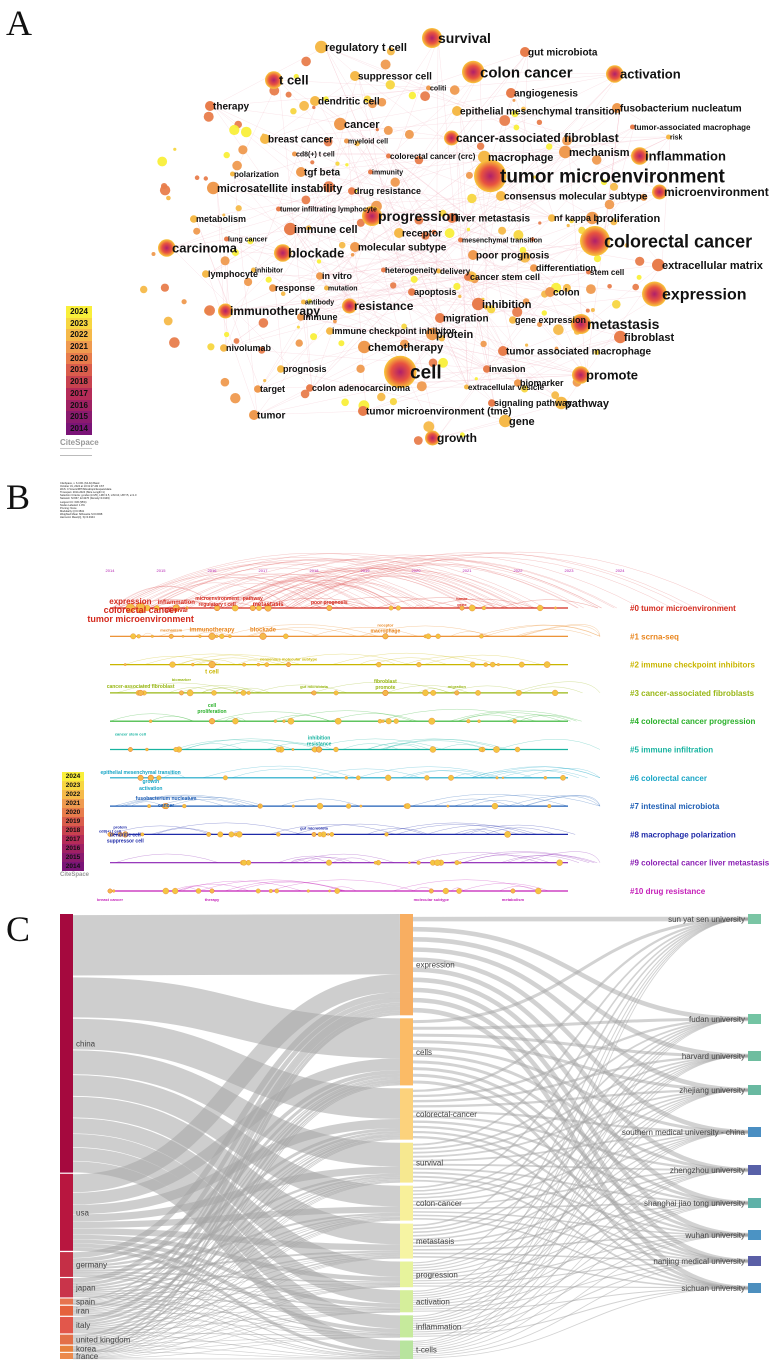  I want to click on keyword-label-poor-prognosis: poor prognosis, so click(513, 256).